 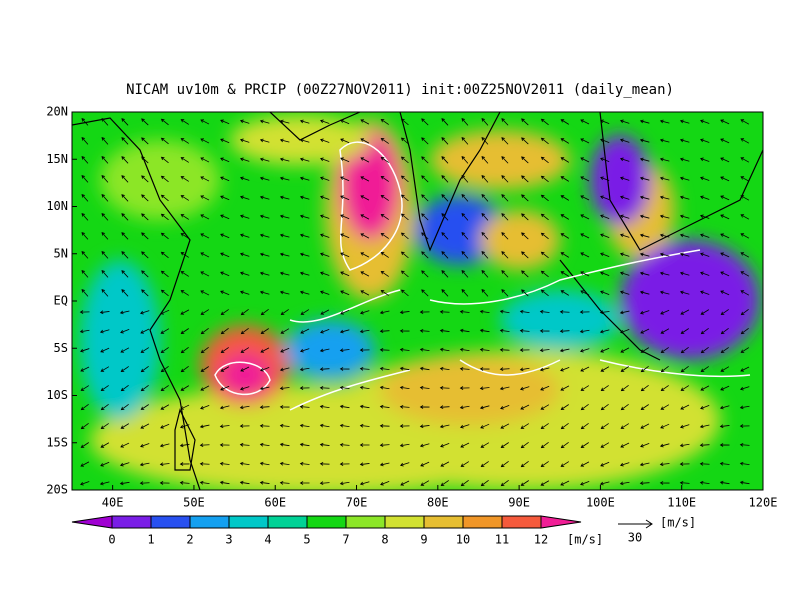 What do you see at coordinates (189, 540) in the screenshot?
I see `colorbar-label: 2` at bounding box center [189, 540].